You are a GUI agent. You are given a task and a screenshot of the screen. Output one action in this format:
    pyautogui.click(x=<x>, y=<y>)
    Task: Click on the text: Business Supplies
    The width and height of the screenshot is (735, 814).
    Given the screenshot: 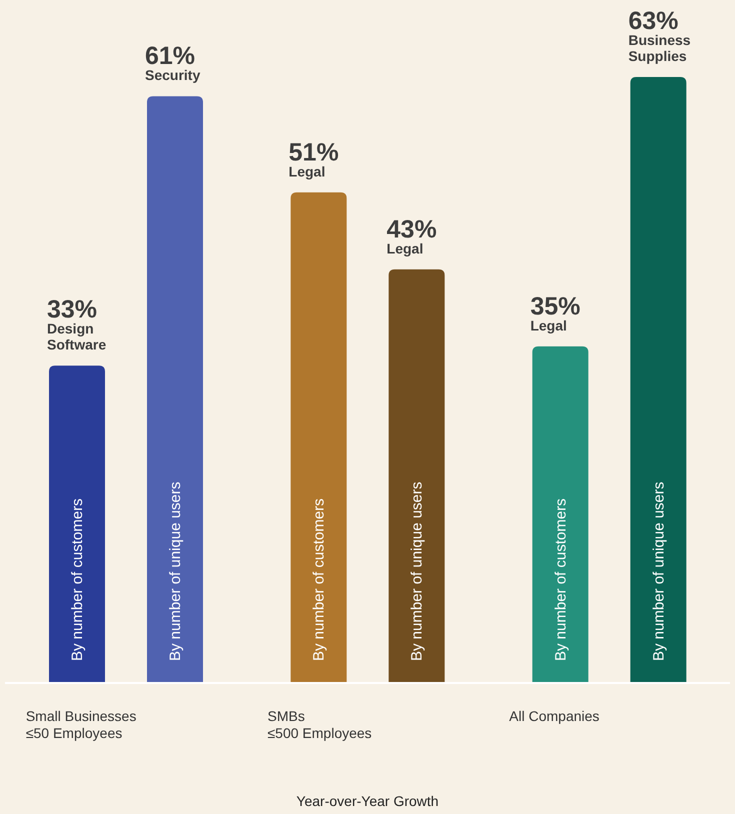 What is the action you would take?
    pyautogui.click(x=659, y=48)
    